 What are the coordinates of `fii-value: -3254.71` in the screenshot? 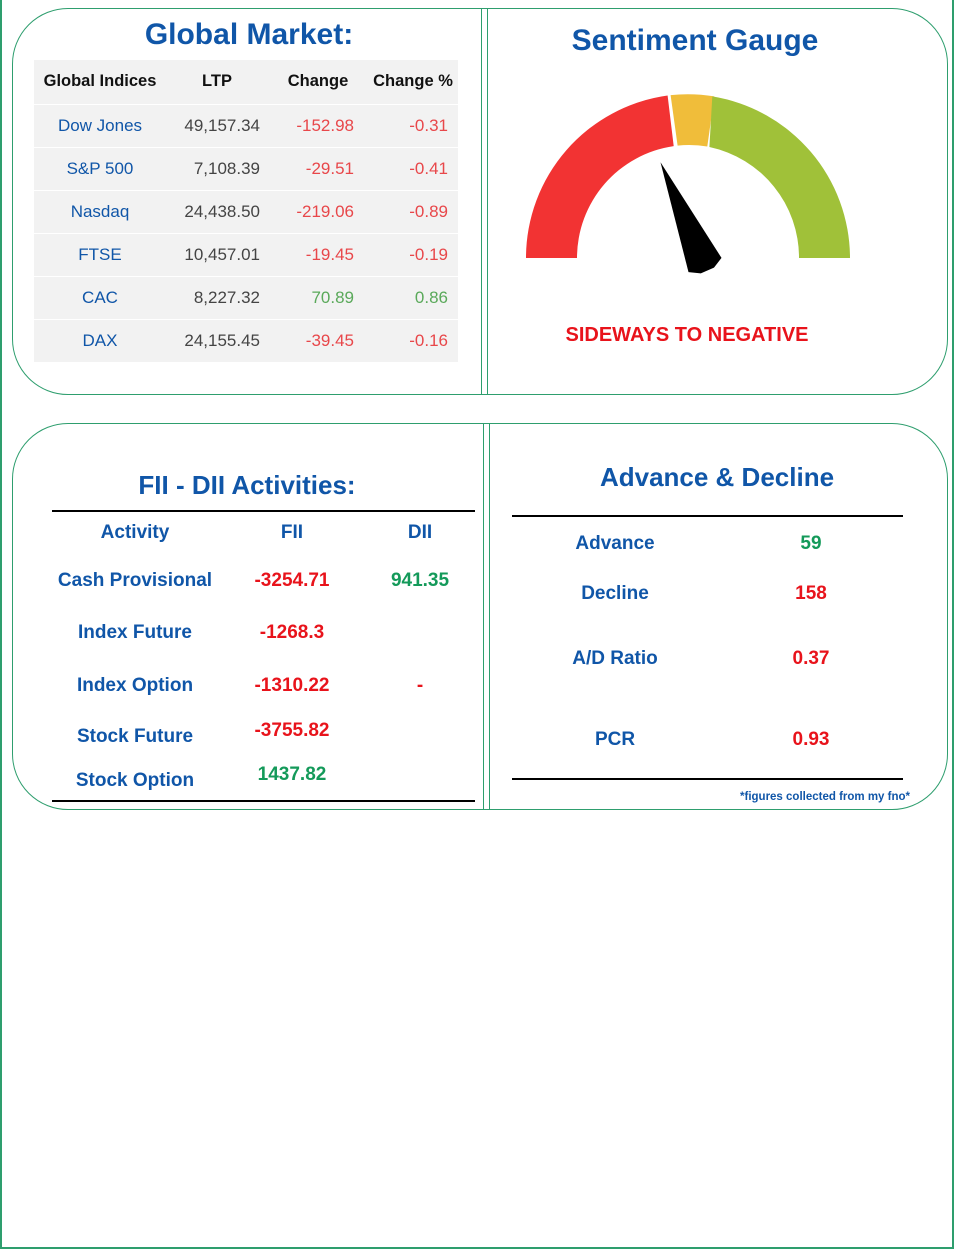 It's located at (292, 580).